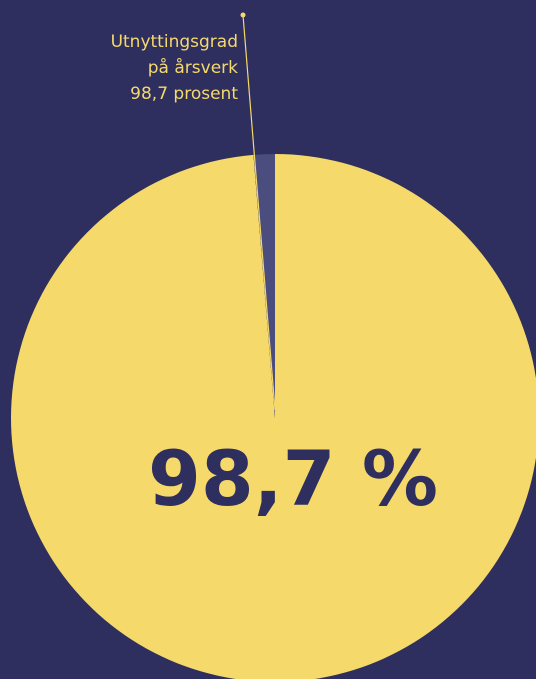 The width and height of the screenshot is (536, 679). Describe the element at coordinates (184, 94) in the screenshot. I see `annotation: 98,7 prosent` at that location.